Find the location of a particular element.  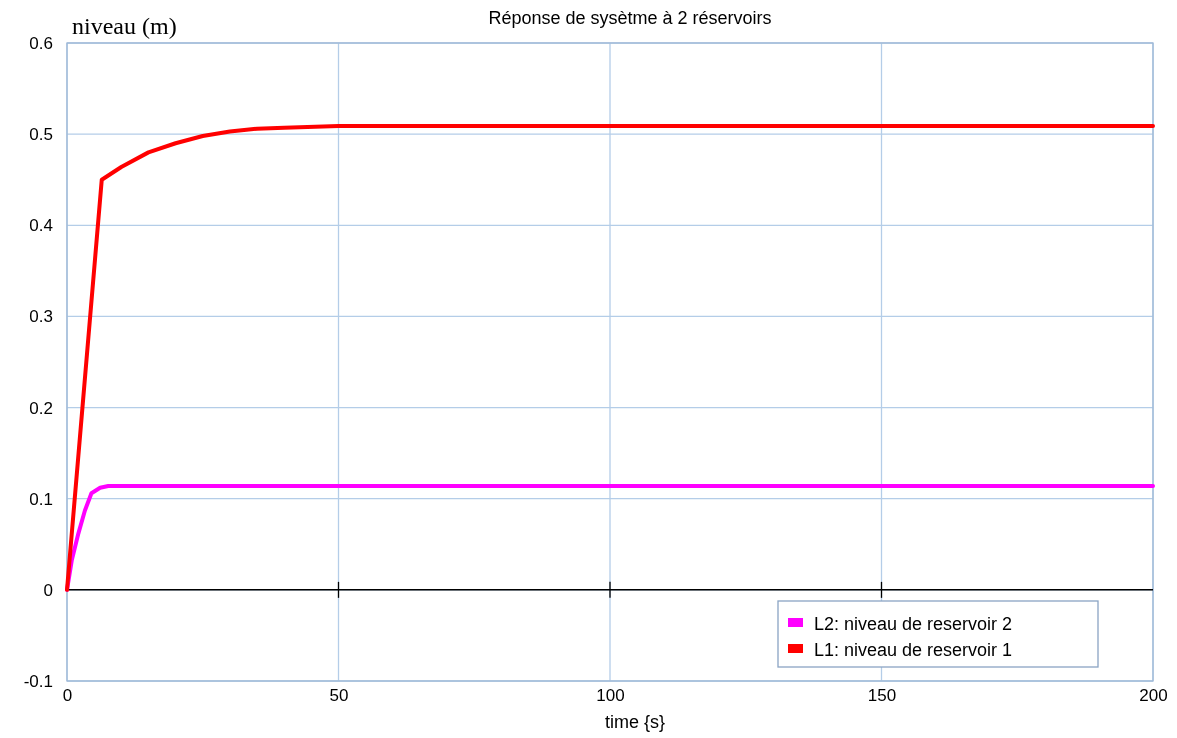

y-axis-title: niveau (m) is located at coordinates (124, 26).